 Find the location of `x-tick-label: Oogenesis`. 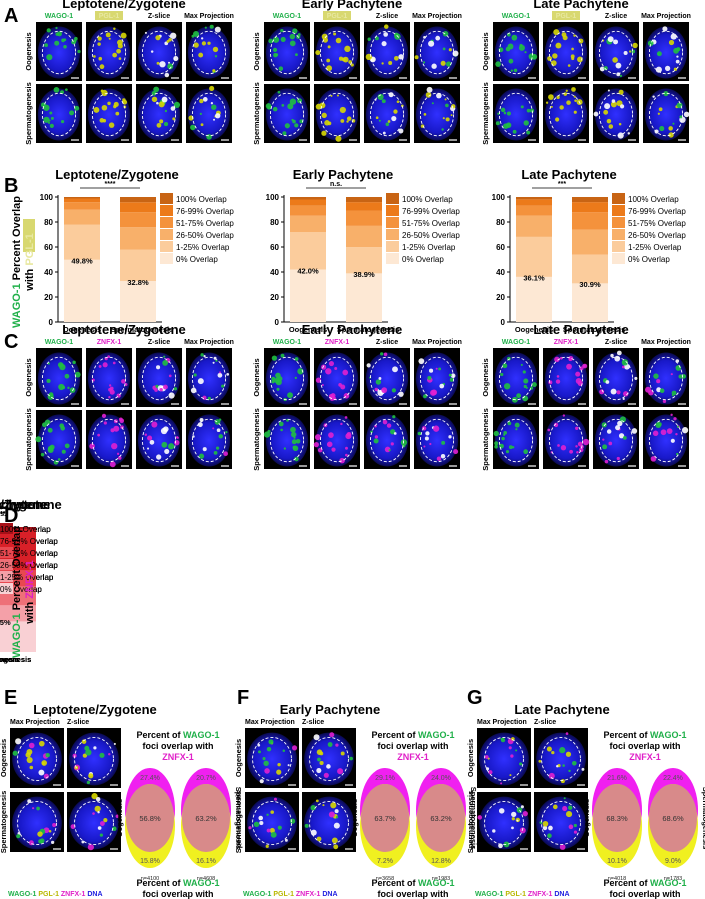

x-tick-label: Oogenesis is located at coordinates (9, 659).